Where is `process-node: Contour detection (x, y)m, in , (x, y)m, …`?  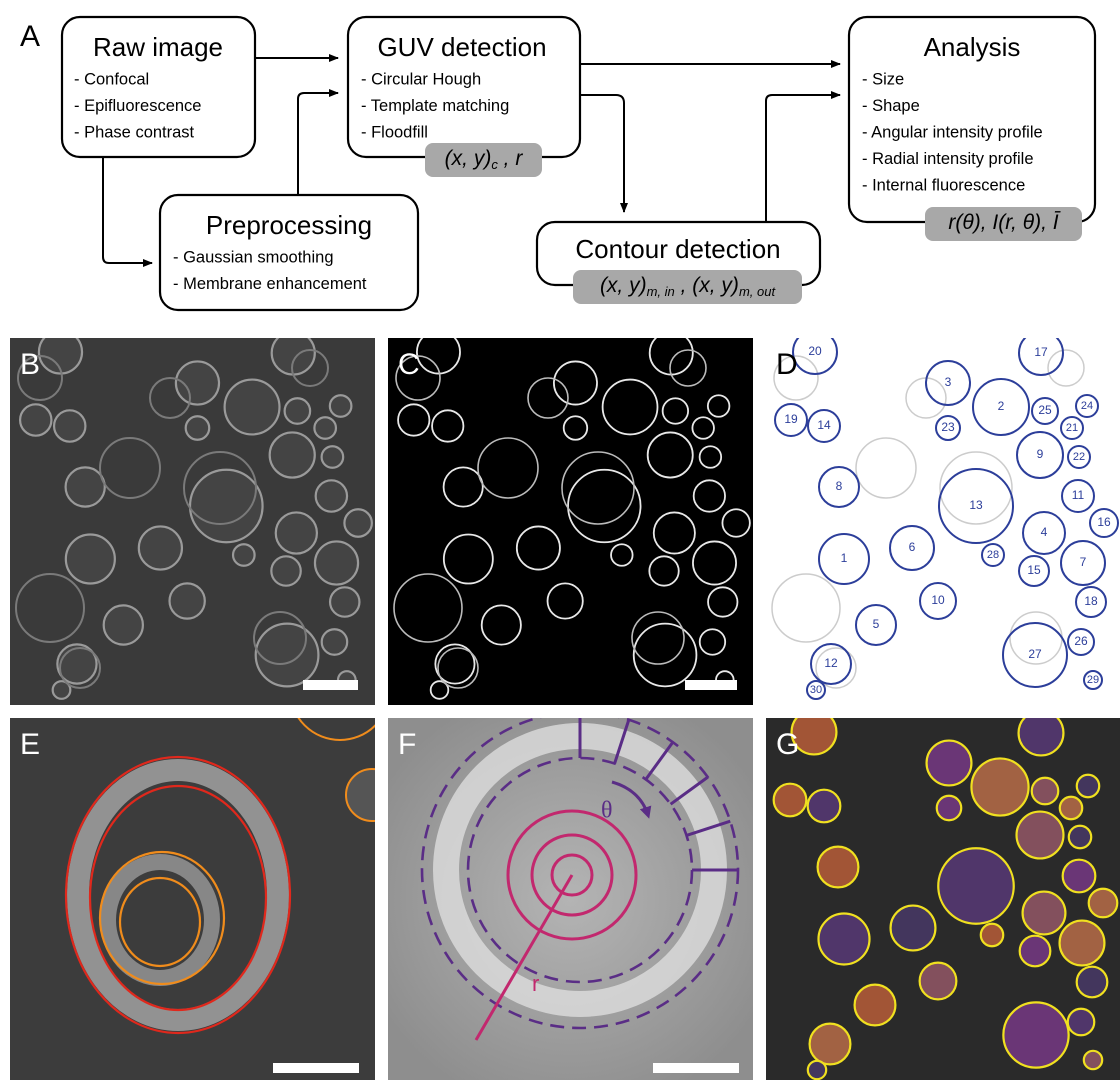 process-node: Contour detection (x, y)m, in , (x, y)m, … is located at coordinates (678, 262).